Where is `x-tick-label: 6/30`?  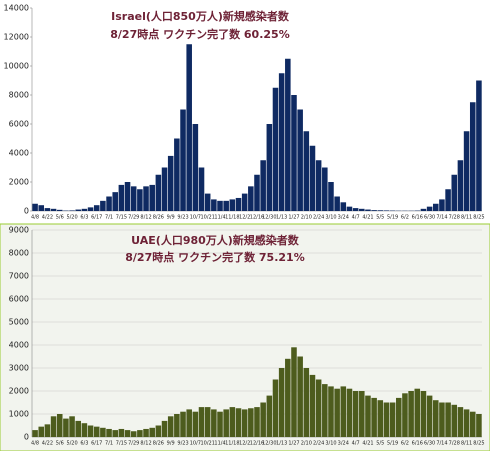 x-tick-label: 6/30 is located at coordinates (429, 218).